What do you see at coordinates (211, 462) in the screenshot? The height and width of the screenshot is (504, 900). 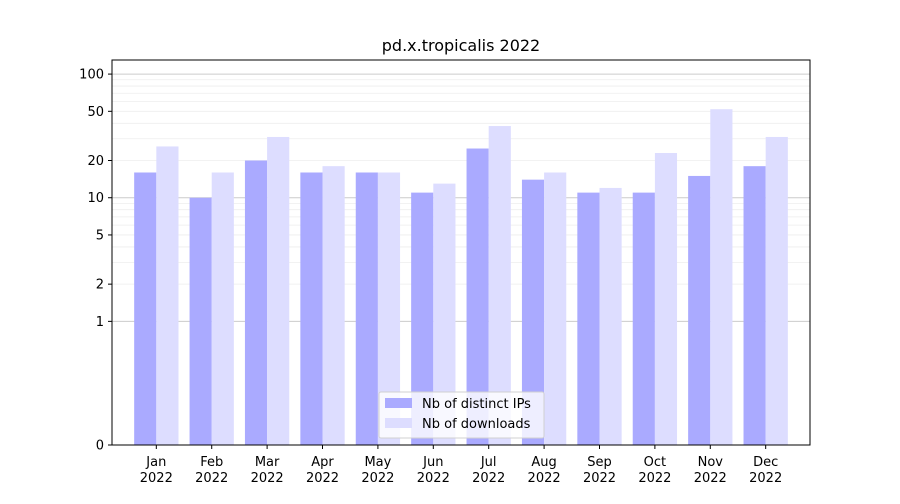 I see `x-tick-label-line: Feb` at bounding box center [211, 462].